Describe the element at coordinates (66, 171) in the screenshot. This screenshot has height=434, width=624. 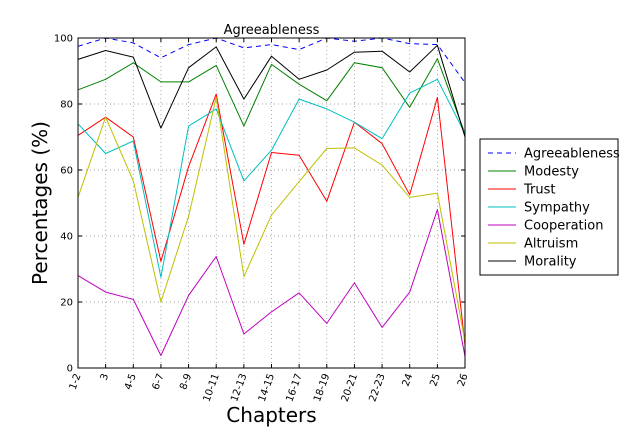
I see `y-tick-label: 60` at that location.